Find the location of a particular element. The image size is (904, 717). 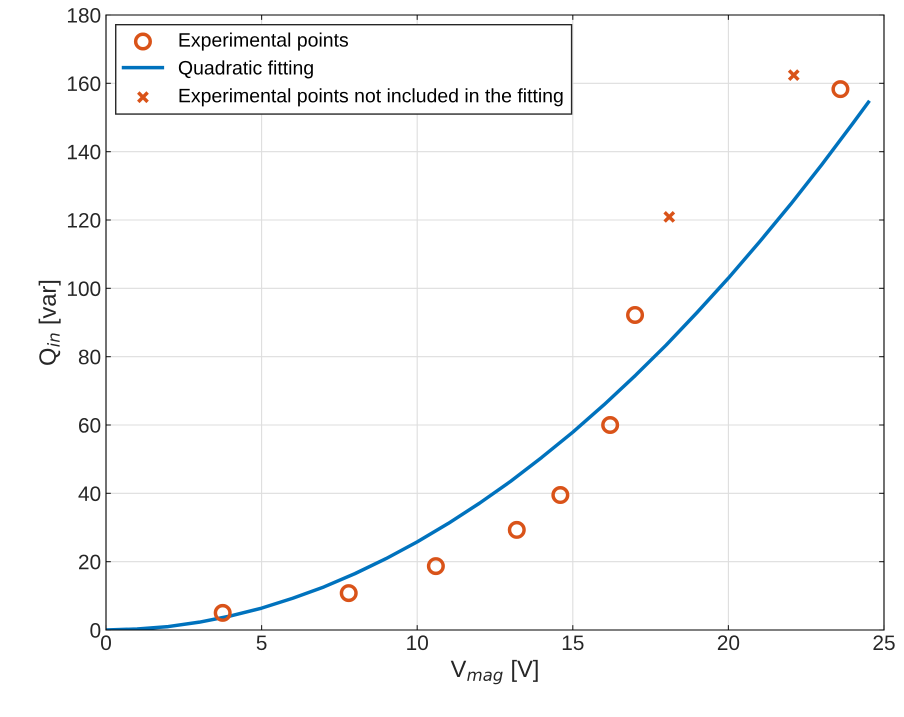

legend-label: Experimental points is located at coordinates (264, 41).